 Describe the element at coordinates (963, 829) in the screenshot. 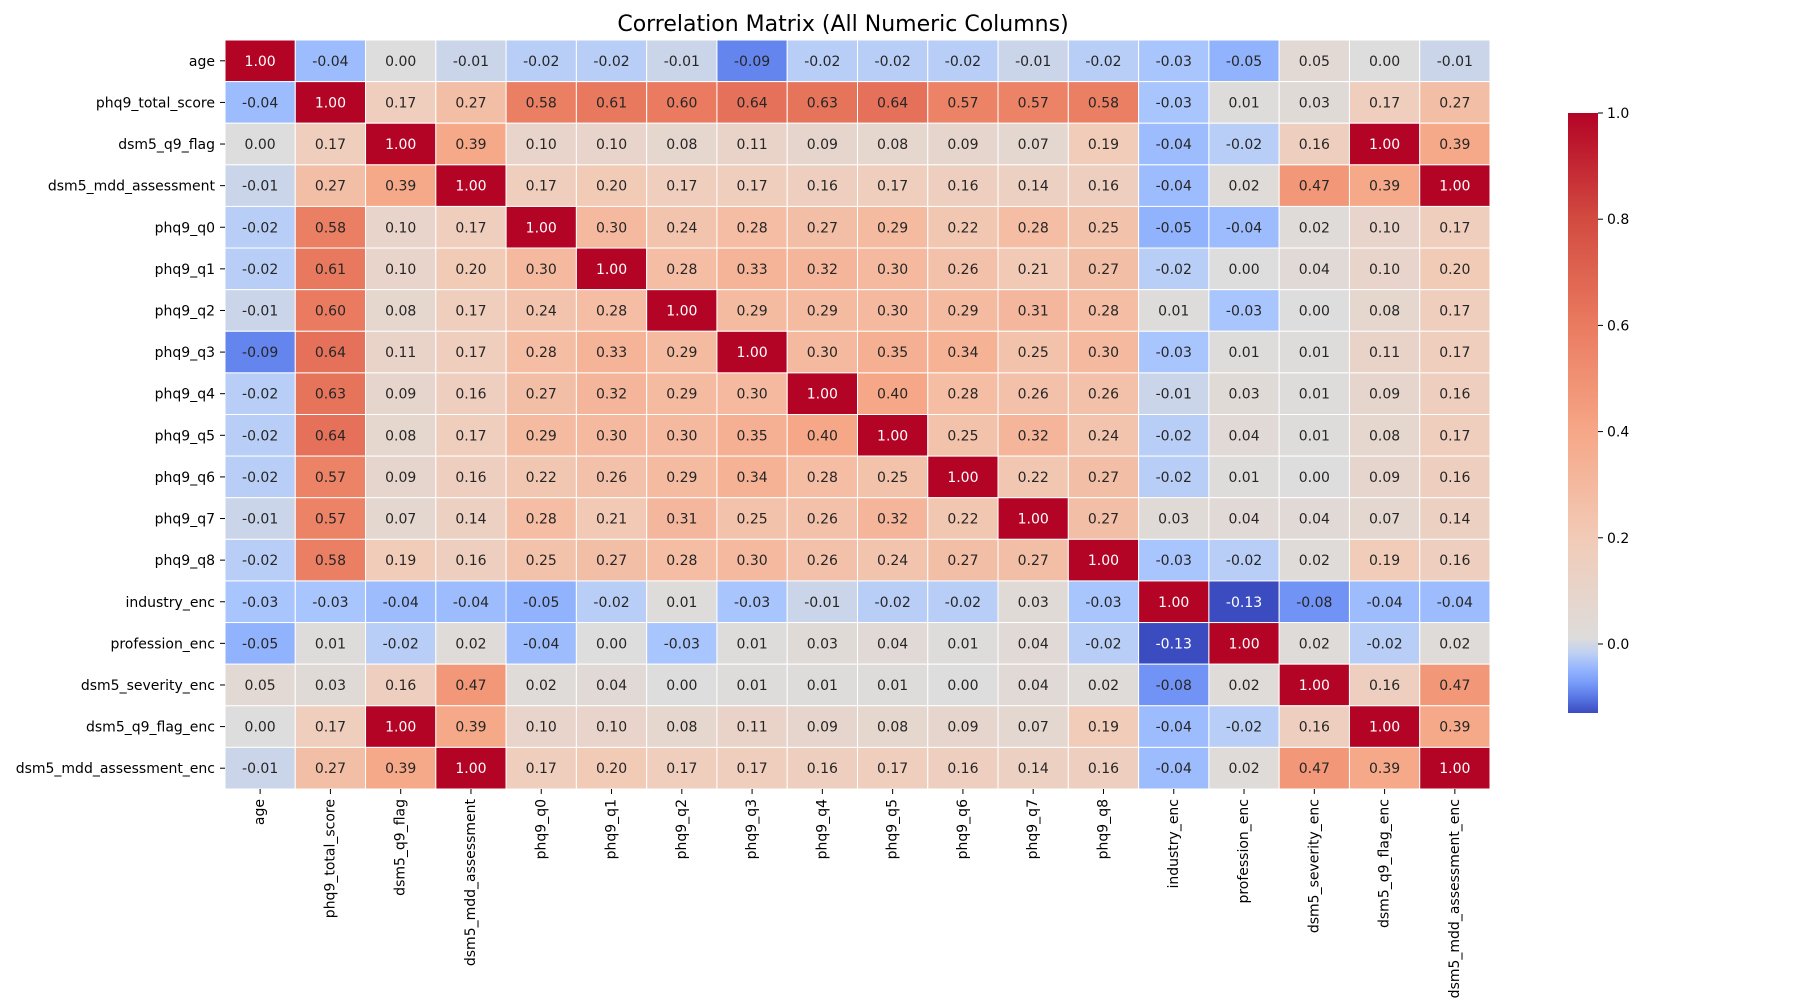

I see `column-tick-label: phq9_q6` at that location.